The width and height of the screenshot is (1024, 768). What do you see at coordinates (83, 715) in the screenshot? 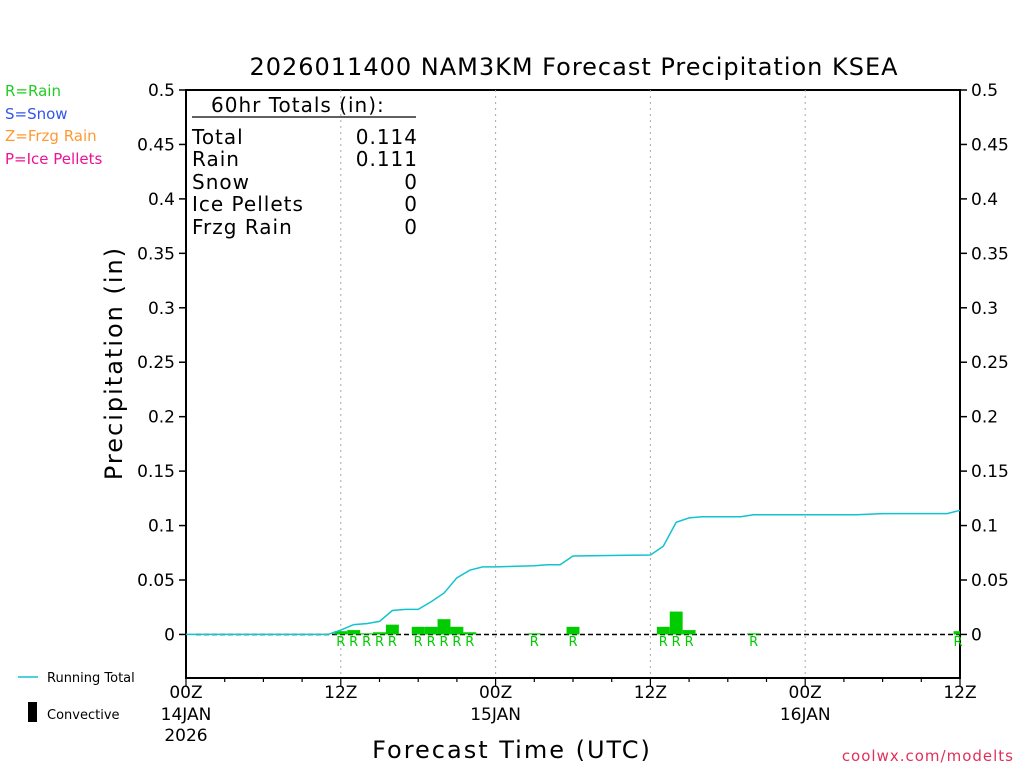
I see `legend-convective-label: Convective` at bounding box center [83, 715].